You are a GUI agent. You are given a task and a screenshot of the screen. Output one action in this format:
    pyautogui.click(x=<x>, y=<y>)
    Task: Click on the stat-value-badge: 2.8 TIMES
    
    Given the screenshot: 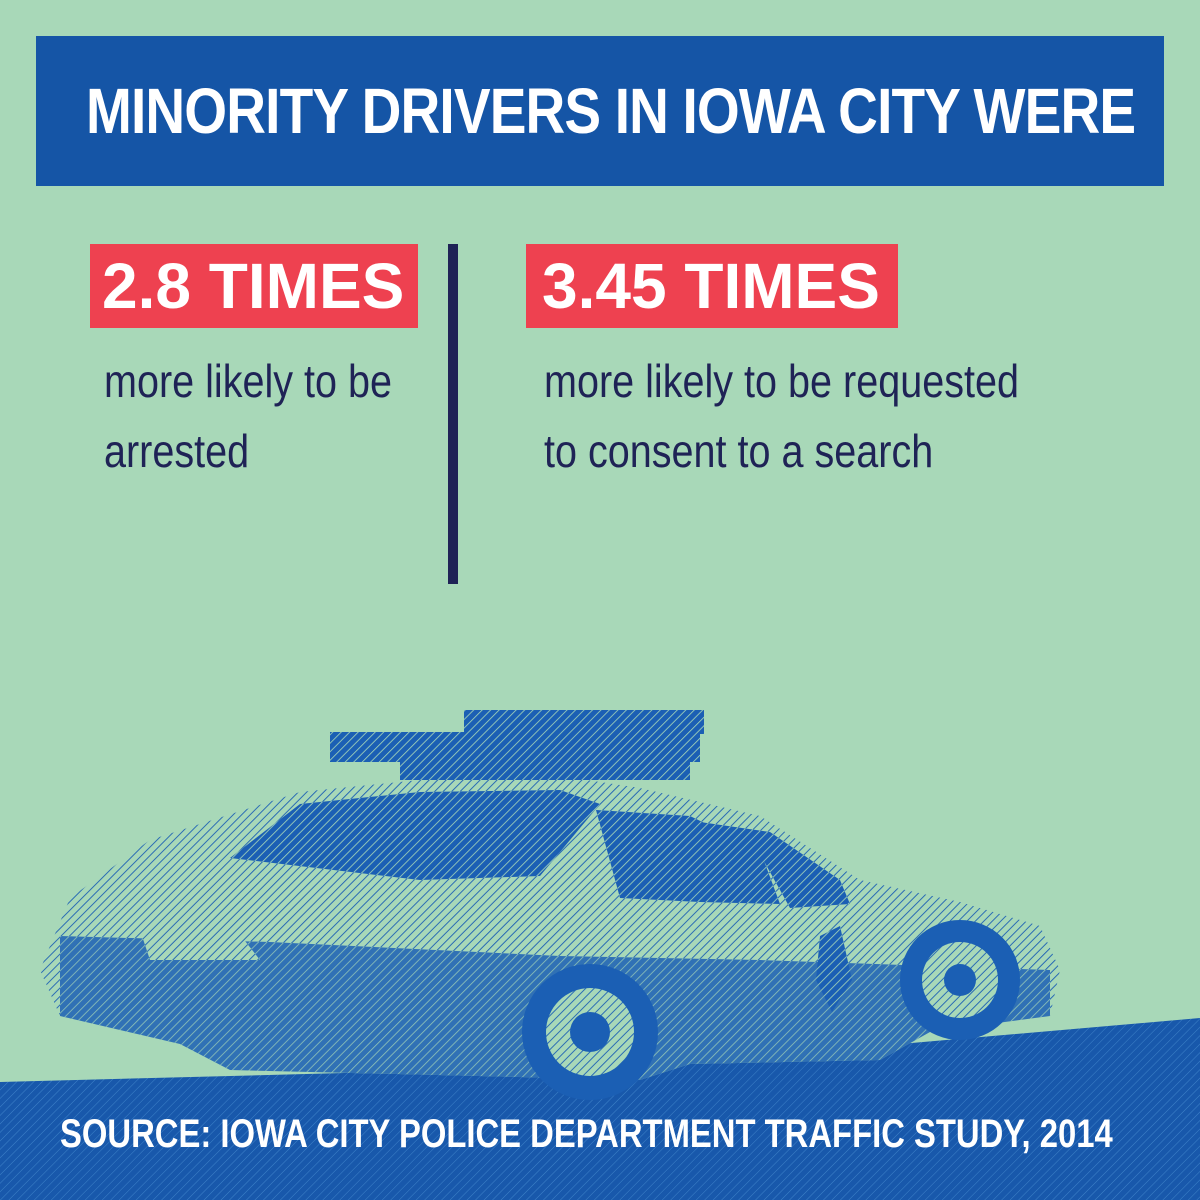 What is the action you would take?
    pyautogui.click(x=254, y=286)
    